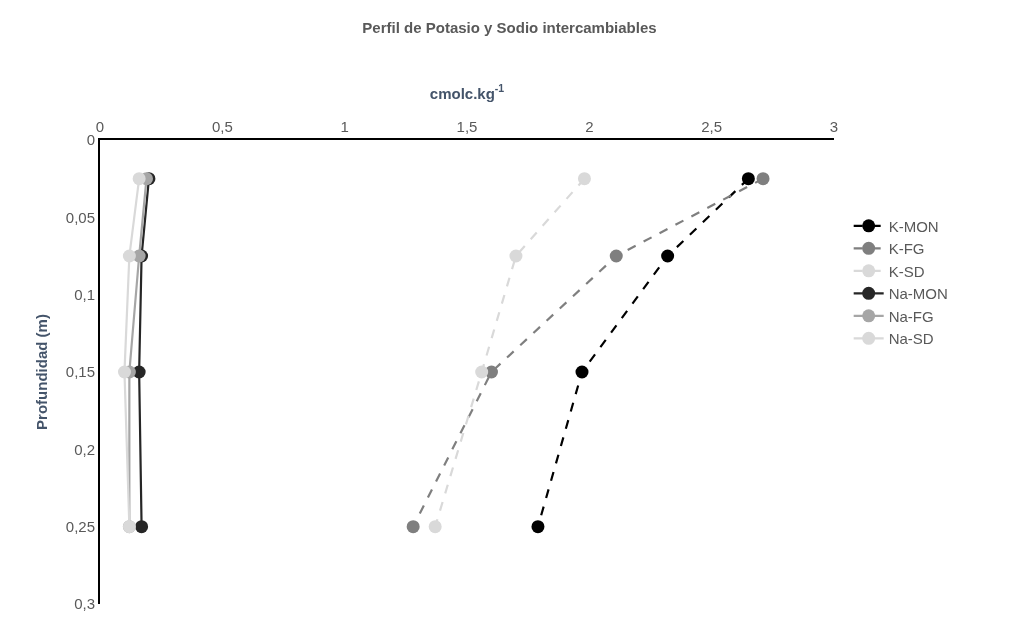 The height and width of the screenshot is (629, 1019). I want to click on x-tick-label: 2, so click(589, 126).